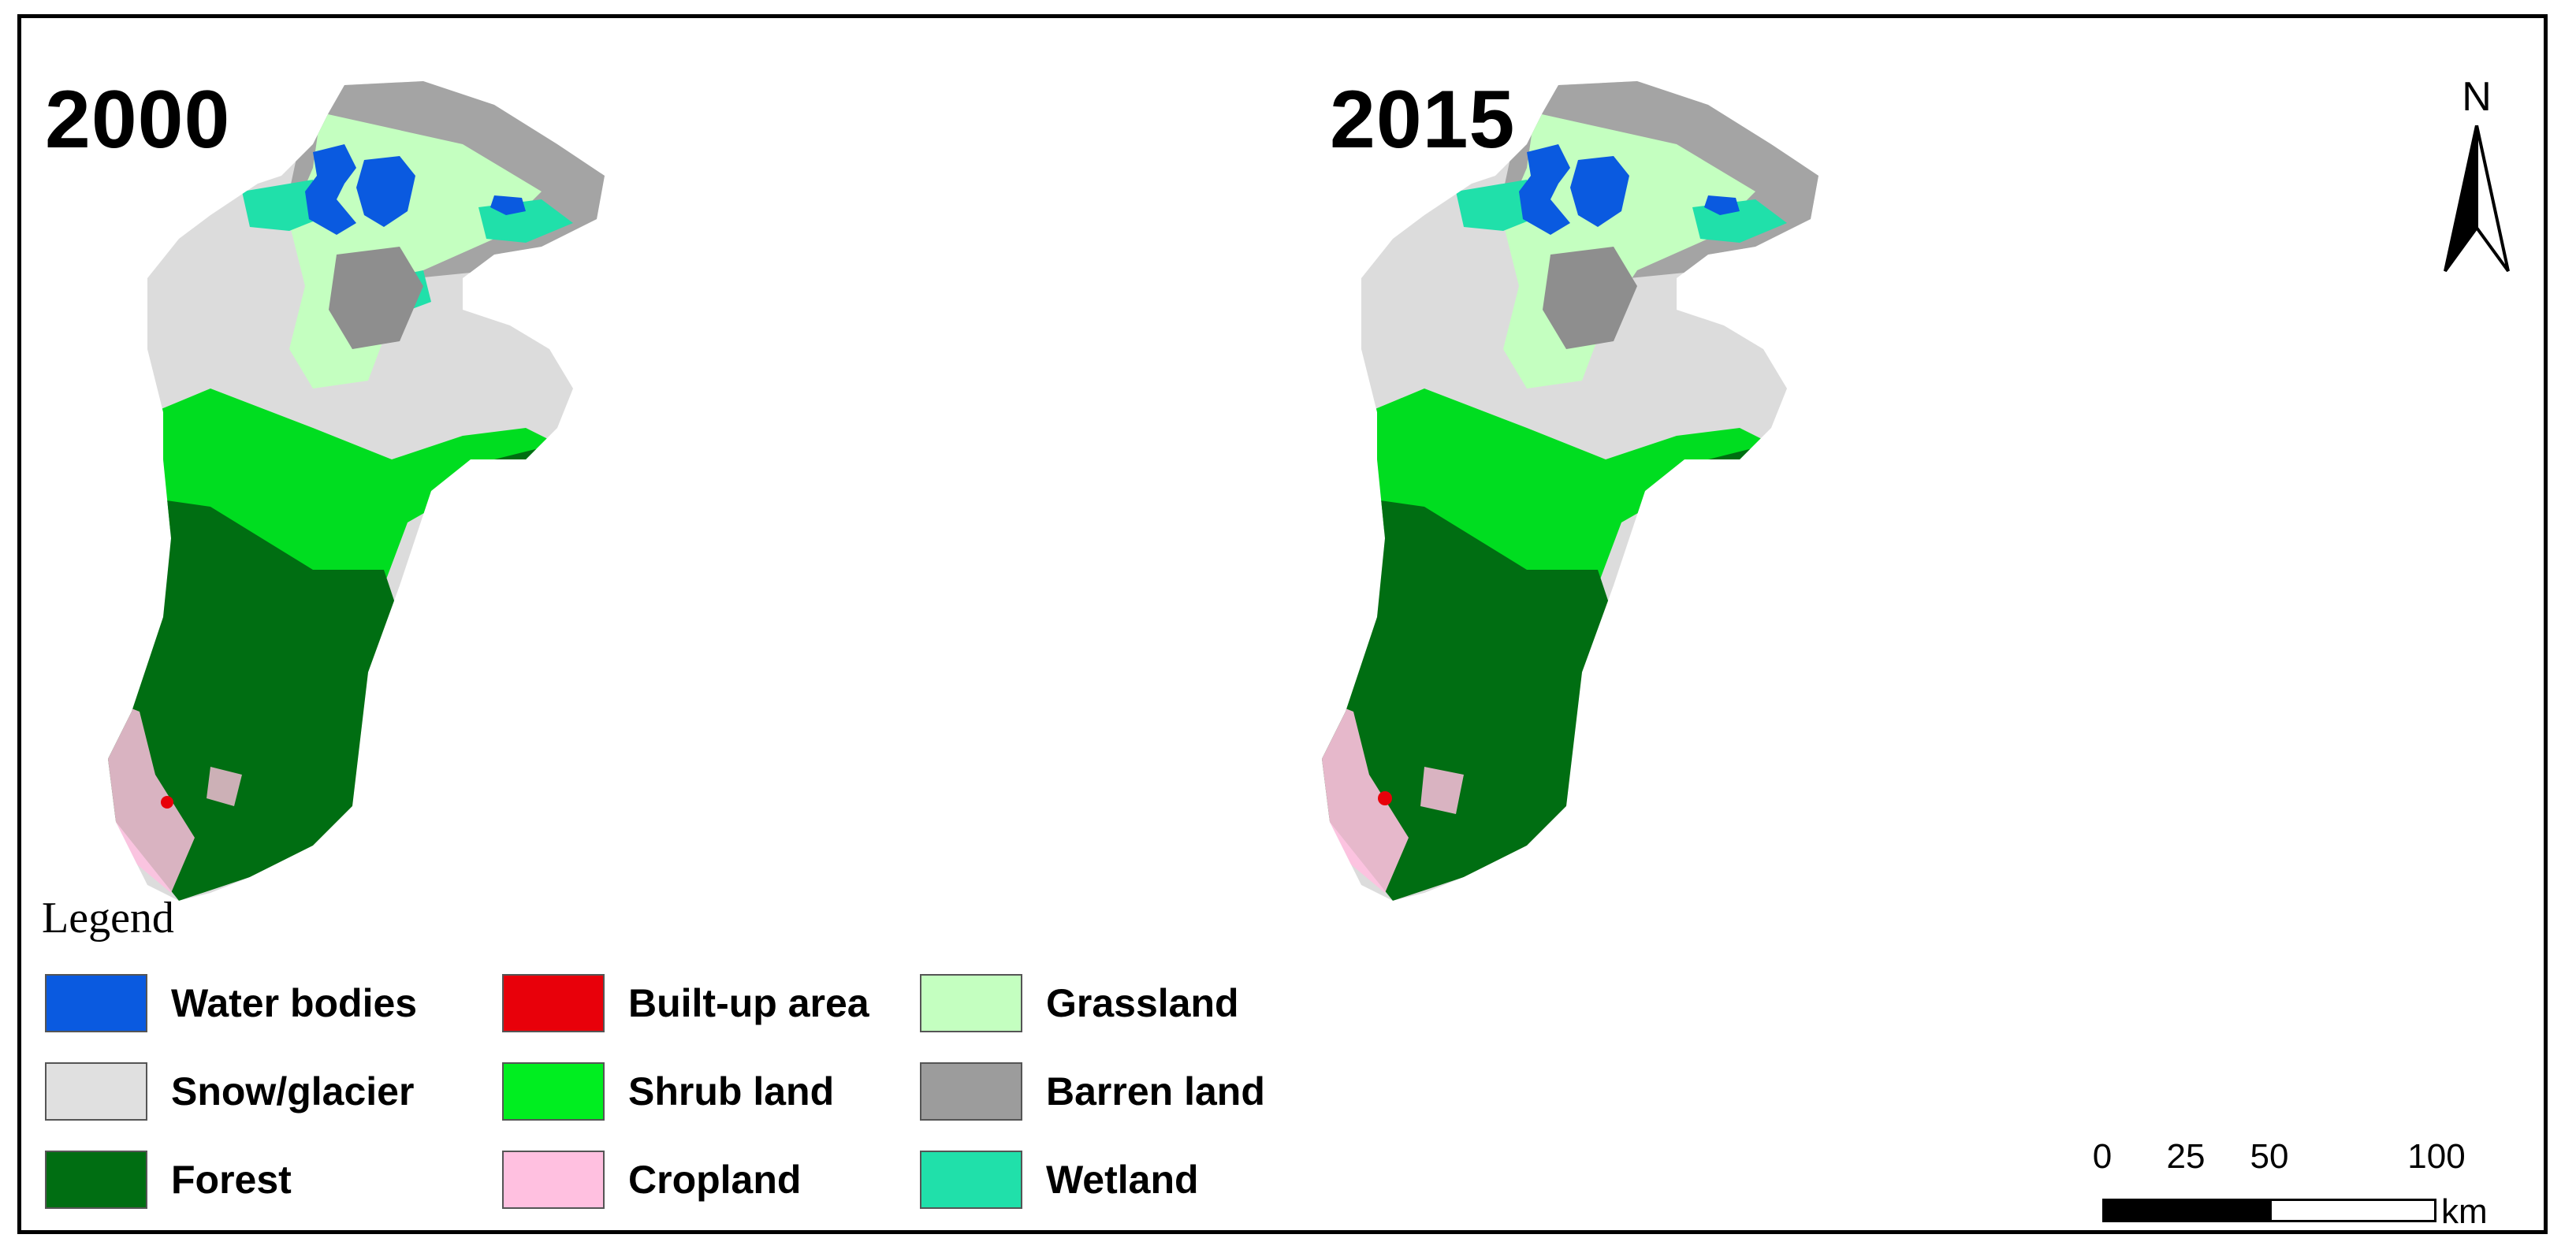  Describe the element at coordinates (2464, 1211) in the screenshot. I see `scale-unit: km` at that location.